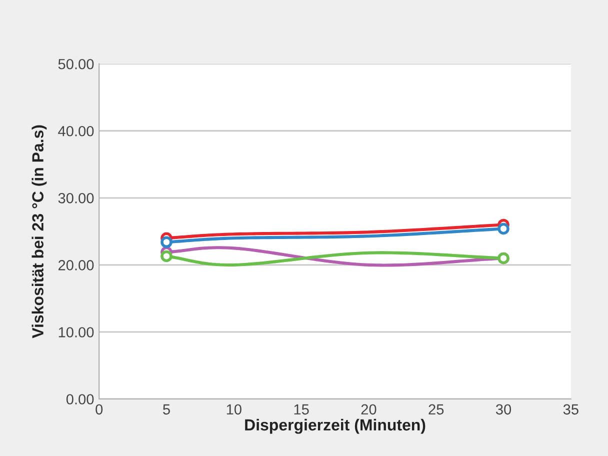  I want to click on x-tick-label: 10, so click(234, 409).